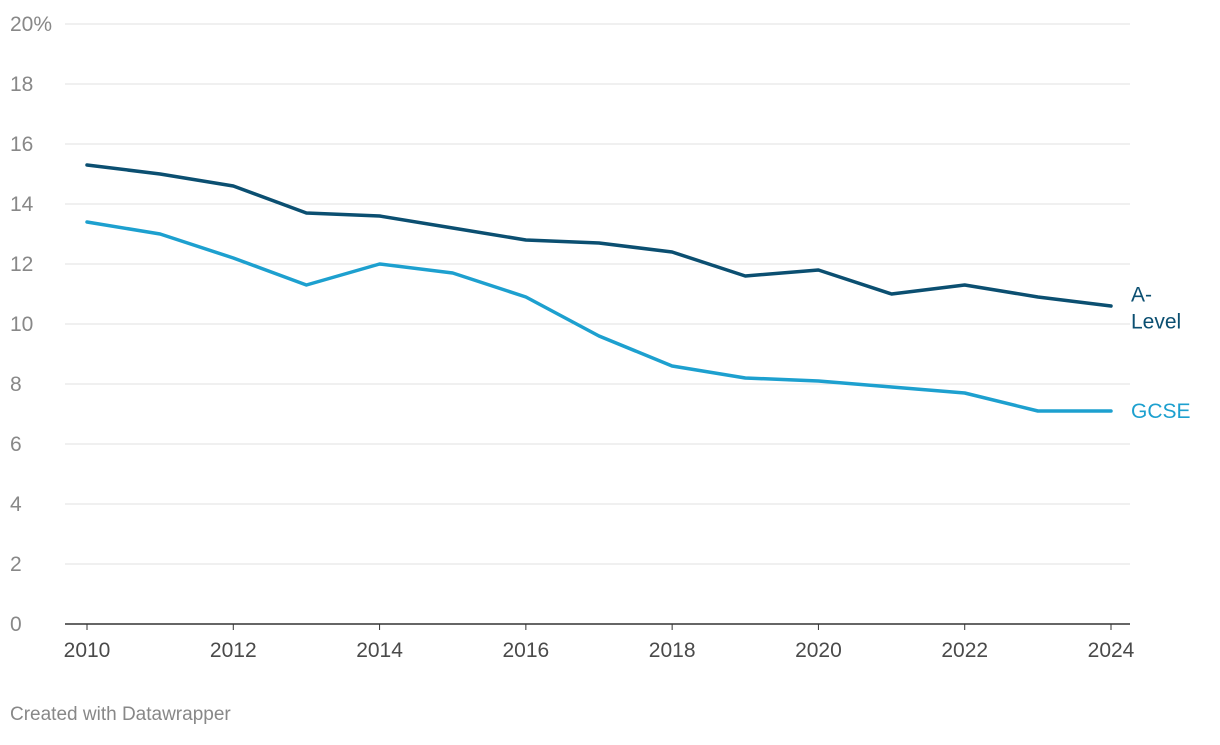 The width and height of the screenshot is (1220, 745). What do you see at coordinates (818, 650) in the screenshot?
I see `x-tick-label: 2020` at bounding box center [818, 650].